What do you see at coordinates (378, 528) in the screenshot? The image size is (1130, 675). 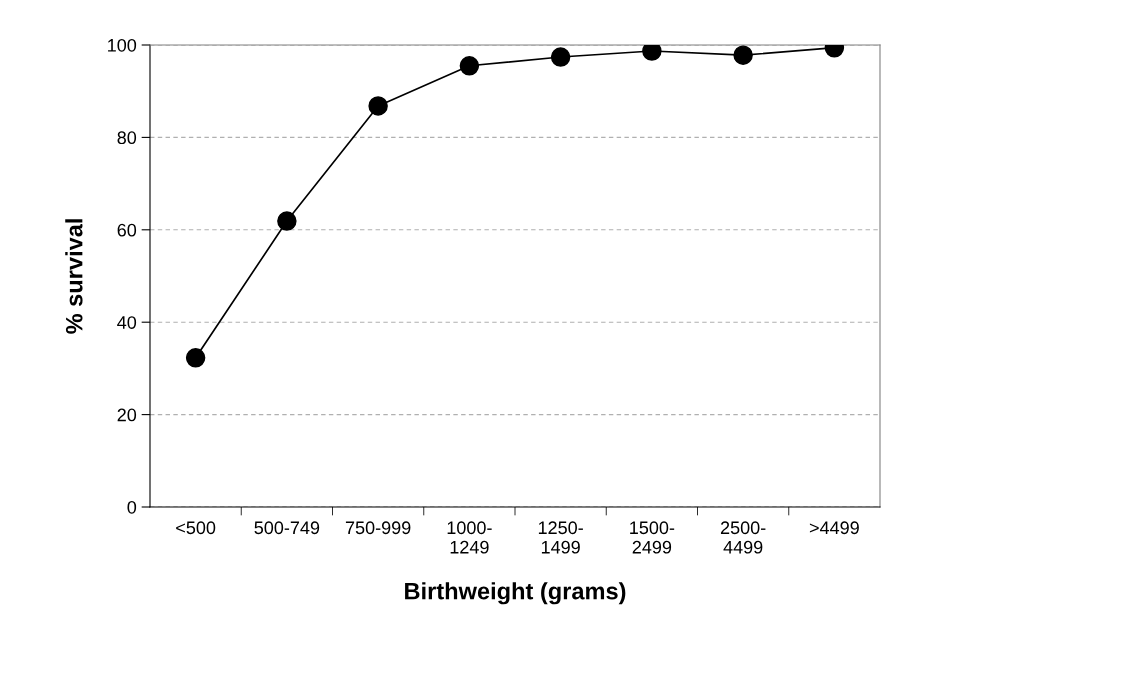 I see `x-tick-label: 750-999` at bounding box center [378, 528].